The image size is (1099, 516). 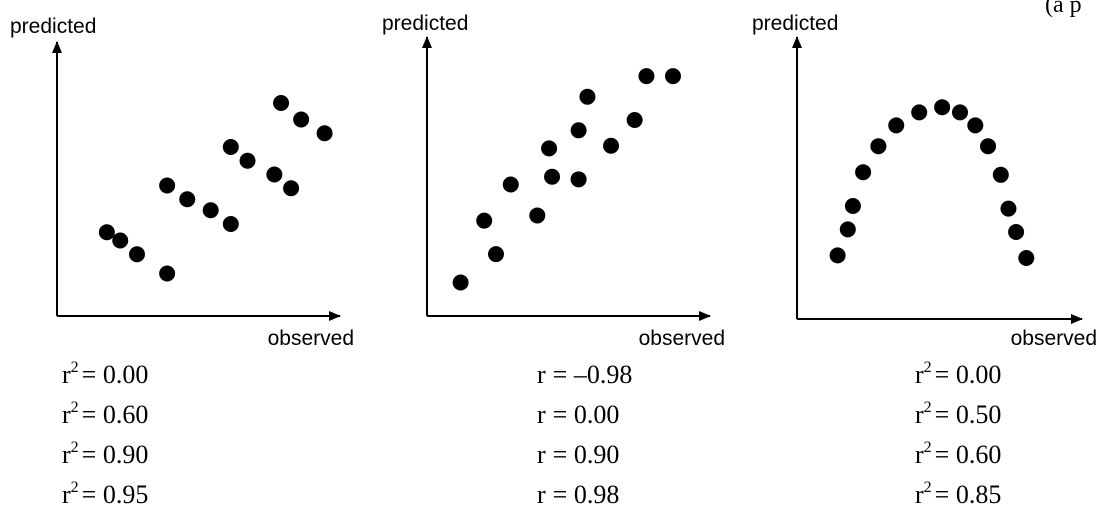 What do you see at coordinates (1063, 9) in the screenshot?
I see `corner-text: (a p` at bounding box center [1063, 9].